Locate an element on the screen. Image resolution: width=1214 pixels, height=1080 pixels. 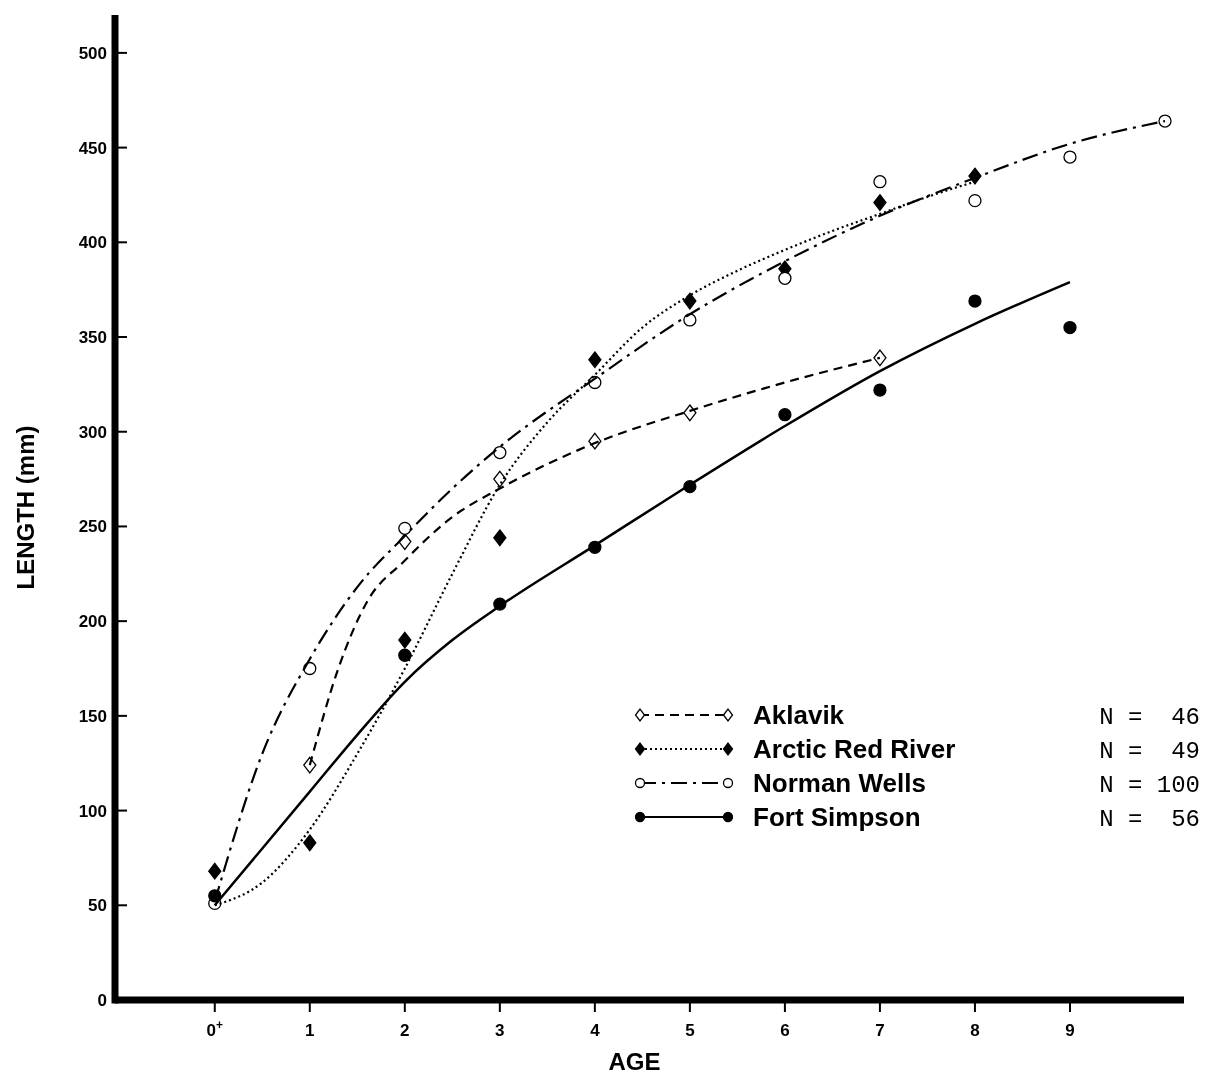
x-tick-label: 5 is located at coordinates (690, 1030).